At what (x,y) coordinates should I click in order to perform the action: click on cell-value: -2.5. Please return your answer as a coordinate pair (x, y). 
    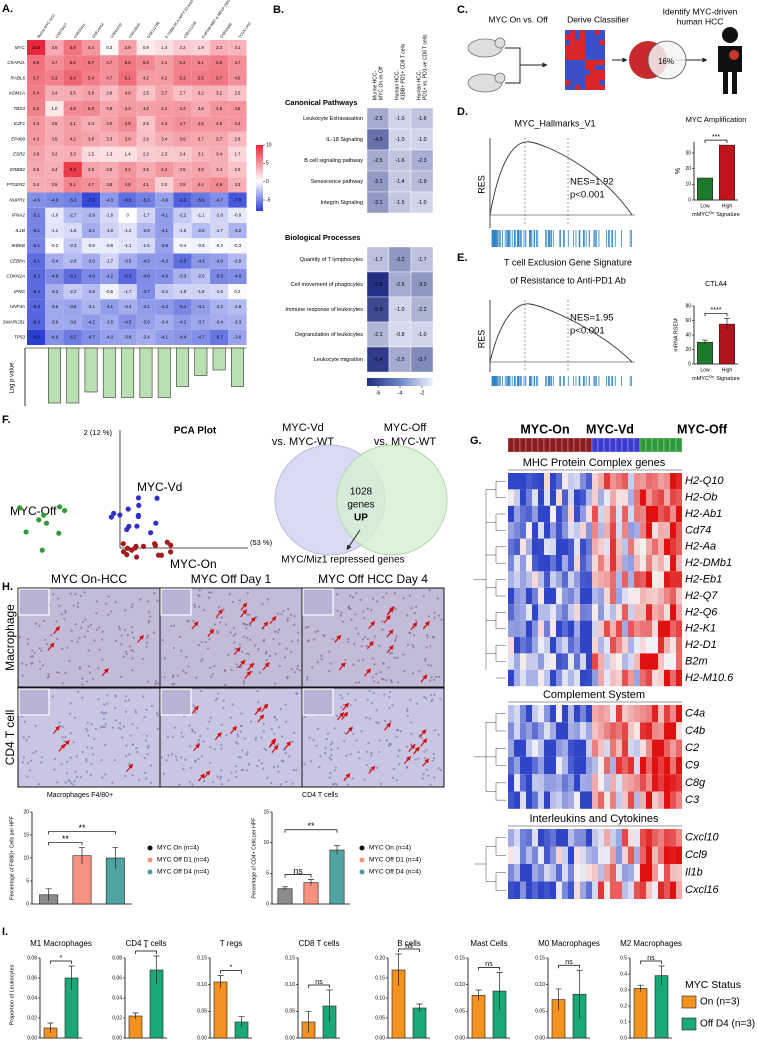
    Looking at the image, I should click on (400, 285).